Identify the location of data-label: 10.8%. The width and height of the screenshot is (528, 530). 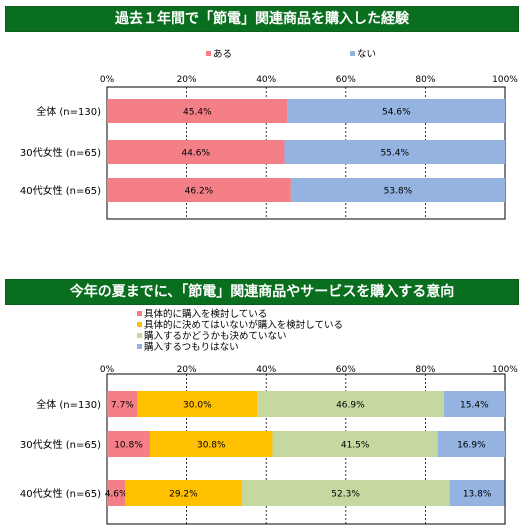
(128, 446).